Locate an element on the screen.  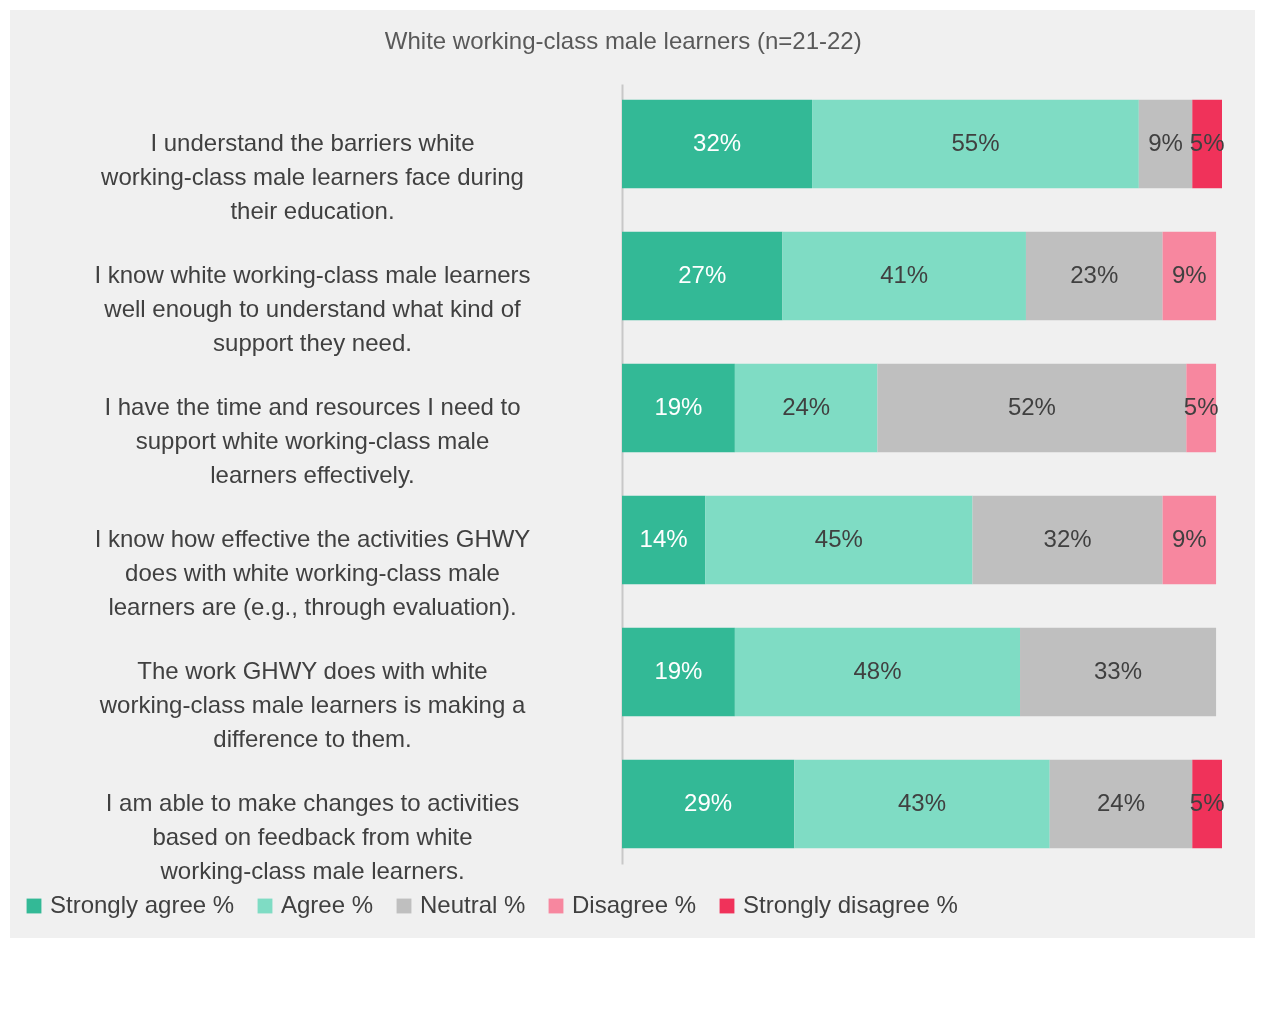
y-tick-label: The work GHWY does with white working-class male learners is making a difference to them. is located at coordinates (312, 704).